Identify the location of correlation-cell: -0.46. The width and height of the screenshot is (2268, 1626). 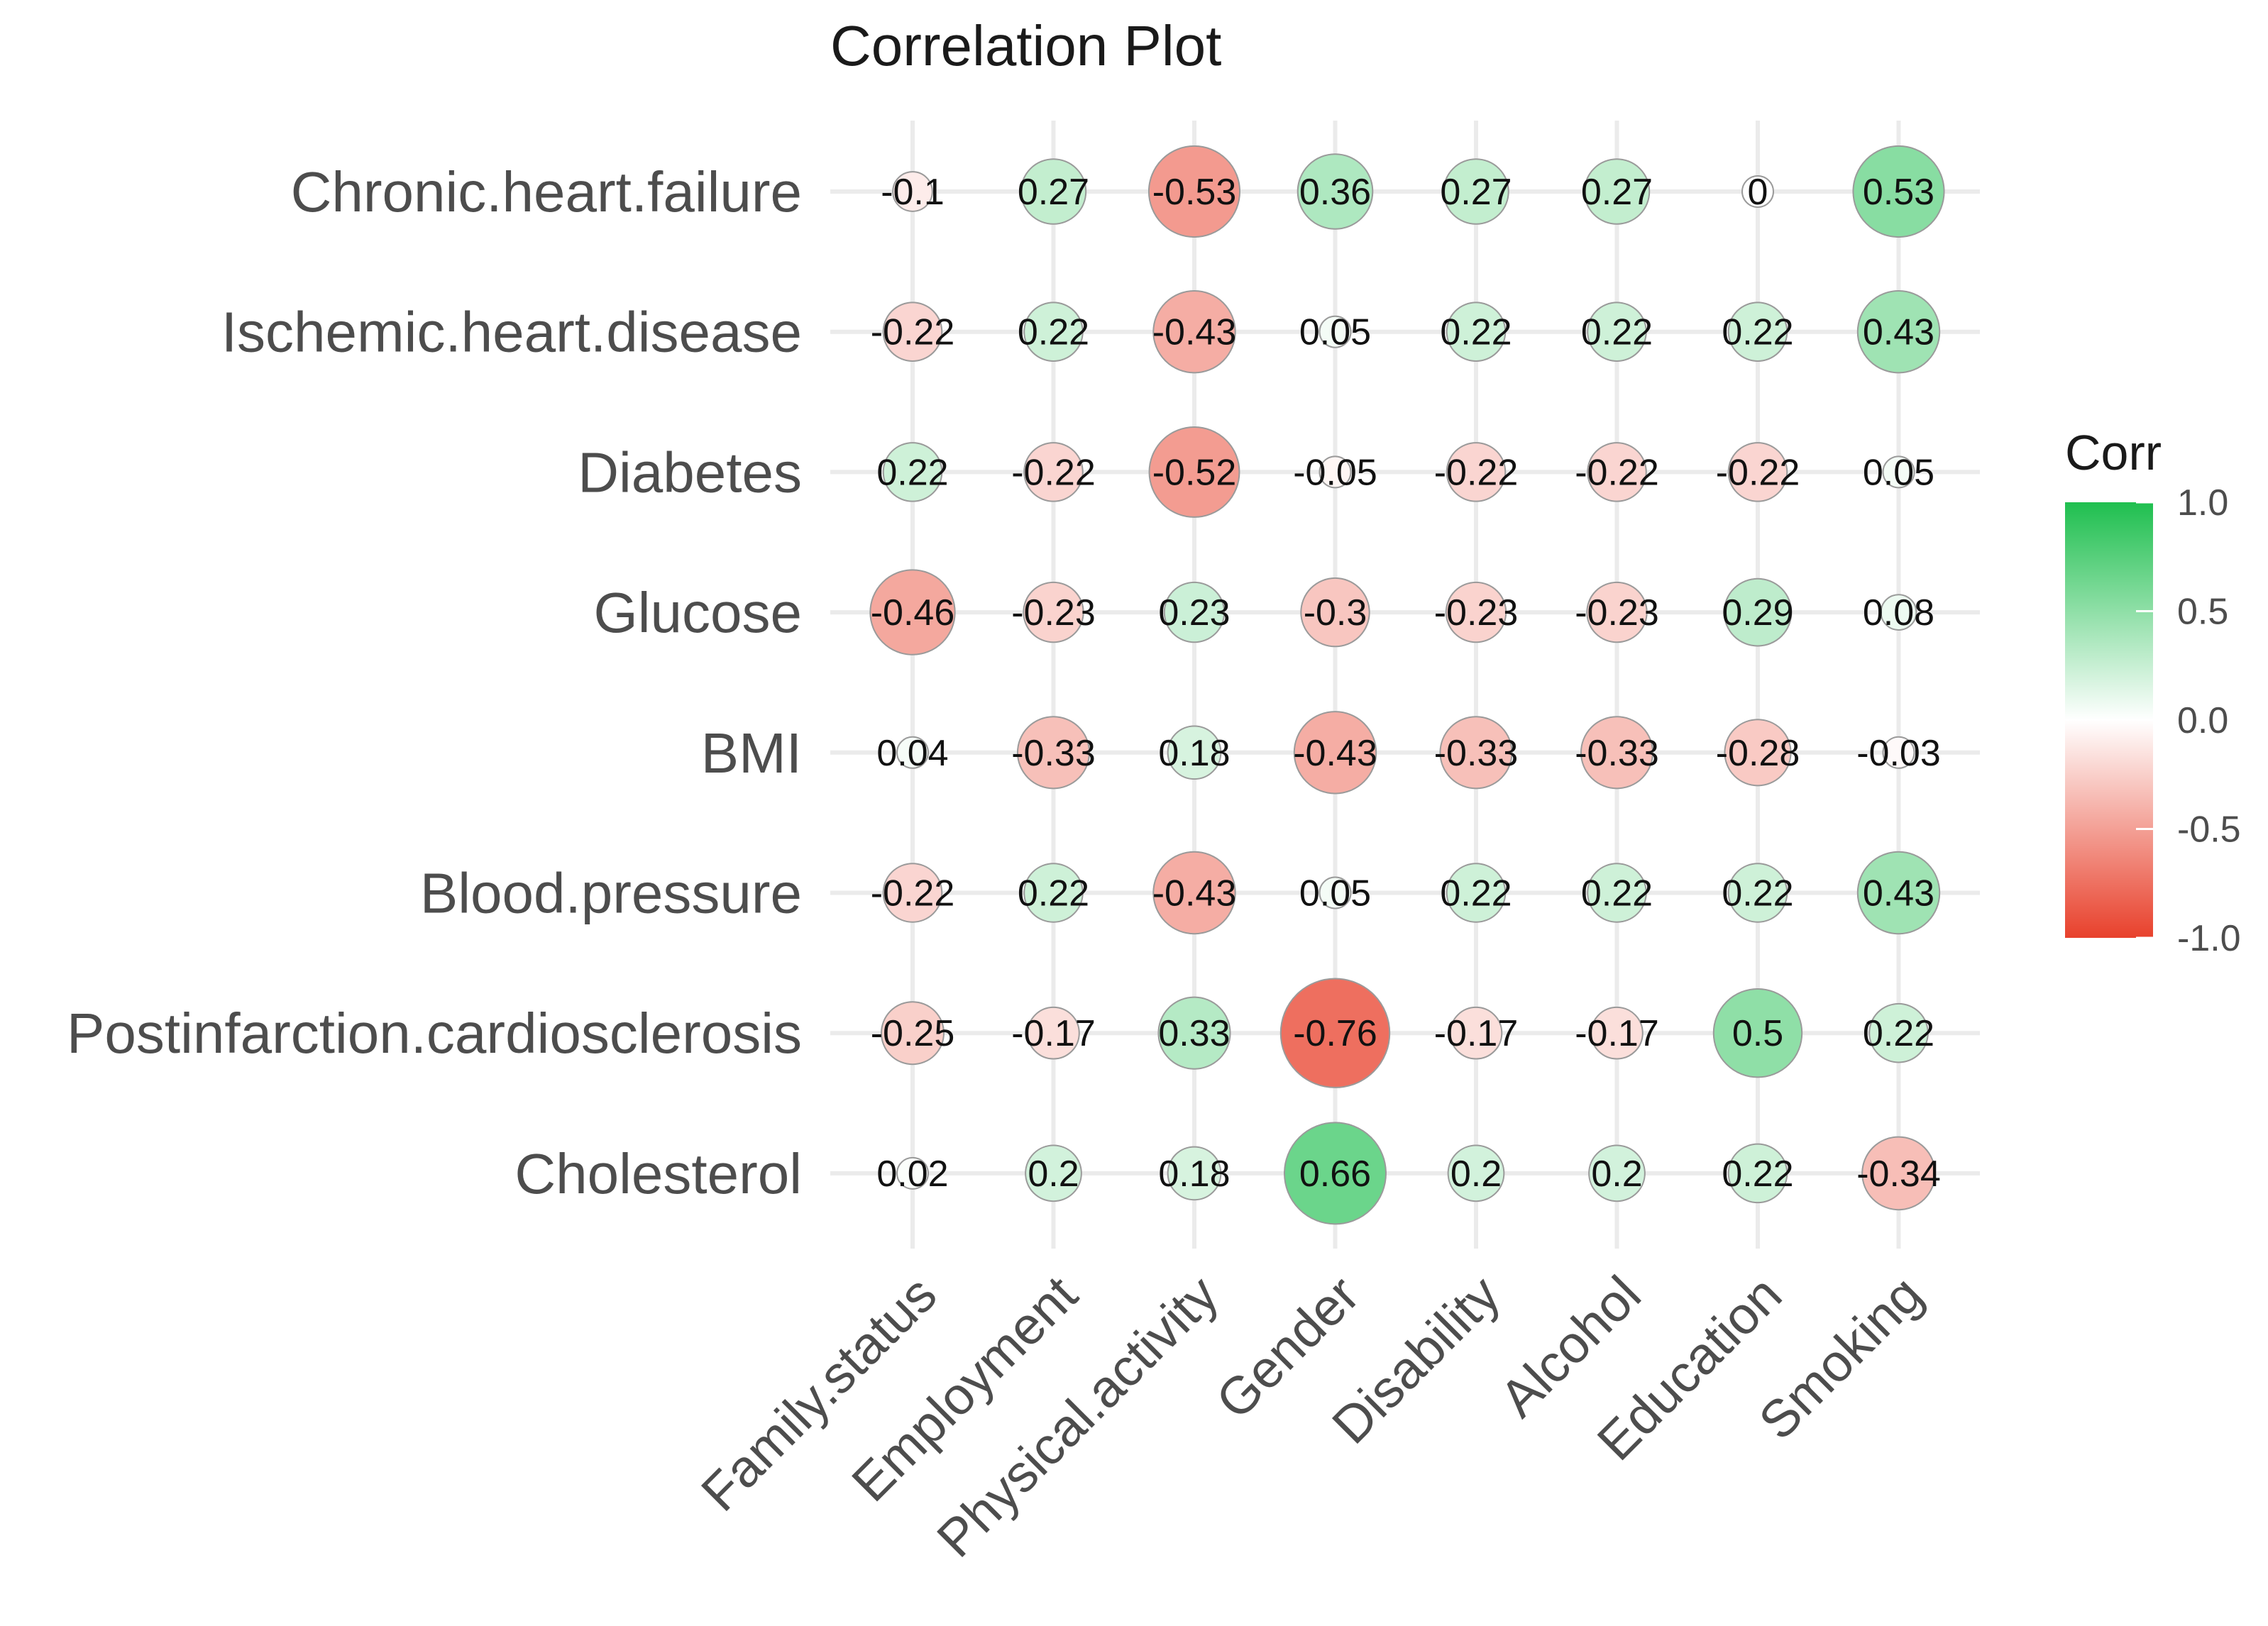
(912, 612).